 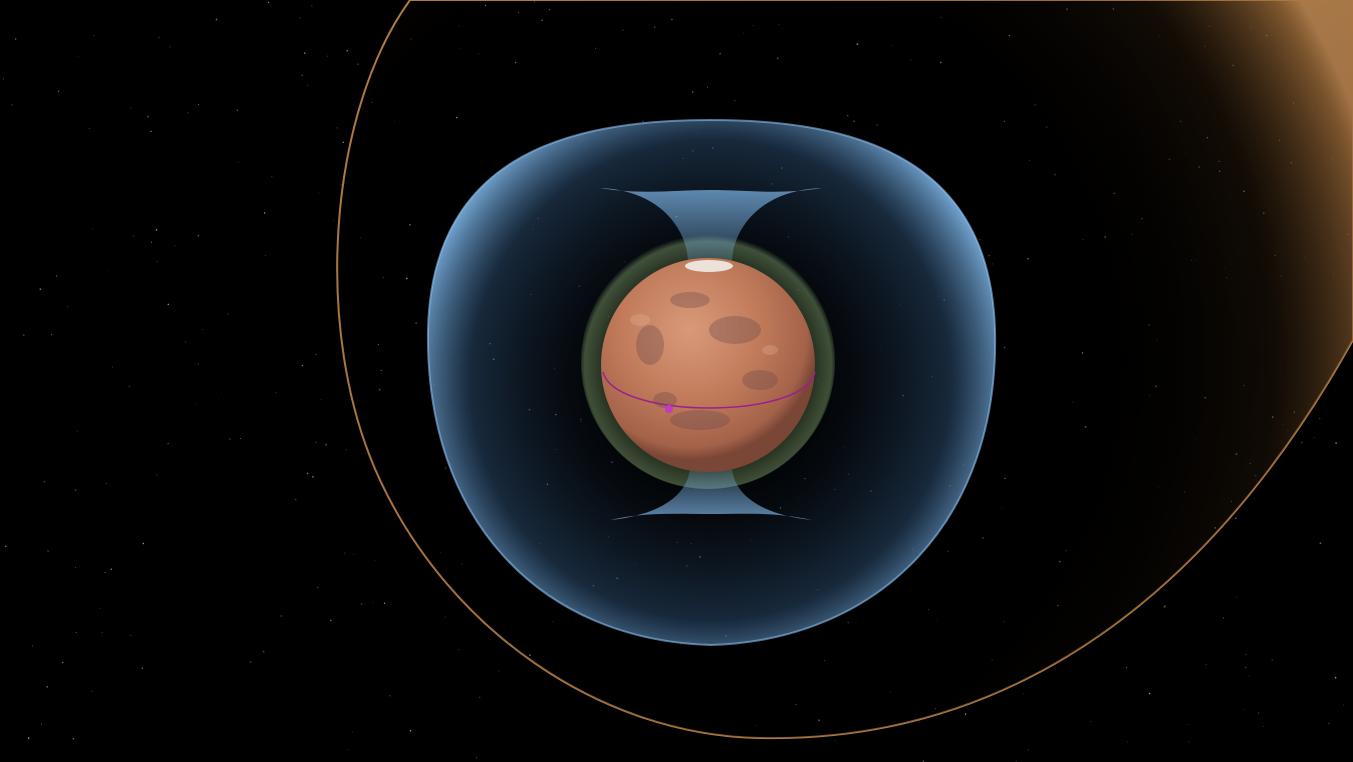 What do you see at coordinates (709, 390) in the screenshot?
I see `orbit-path` at bounding box center [709, 390].